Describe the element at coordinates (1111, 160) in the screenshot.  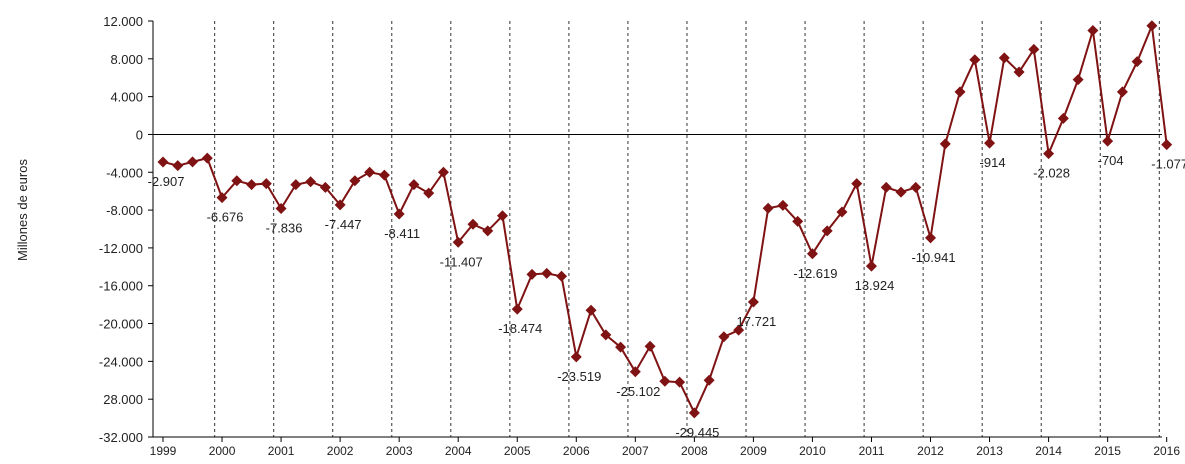
I see `data-label: -704` at that location.